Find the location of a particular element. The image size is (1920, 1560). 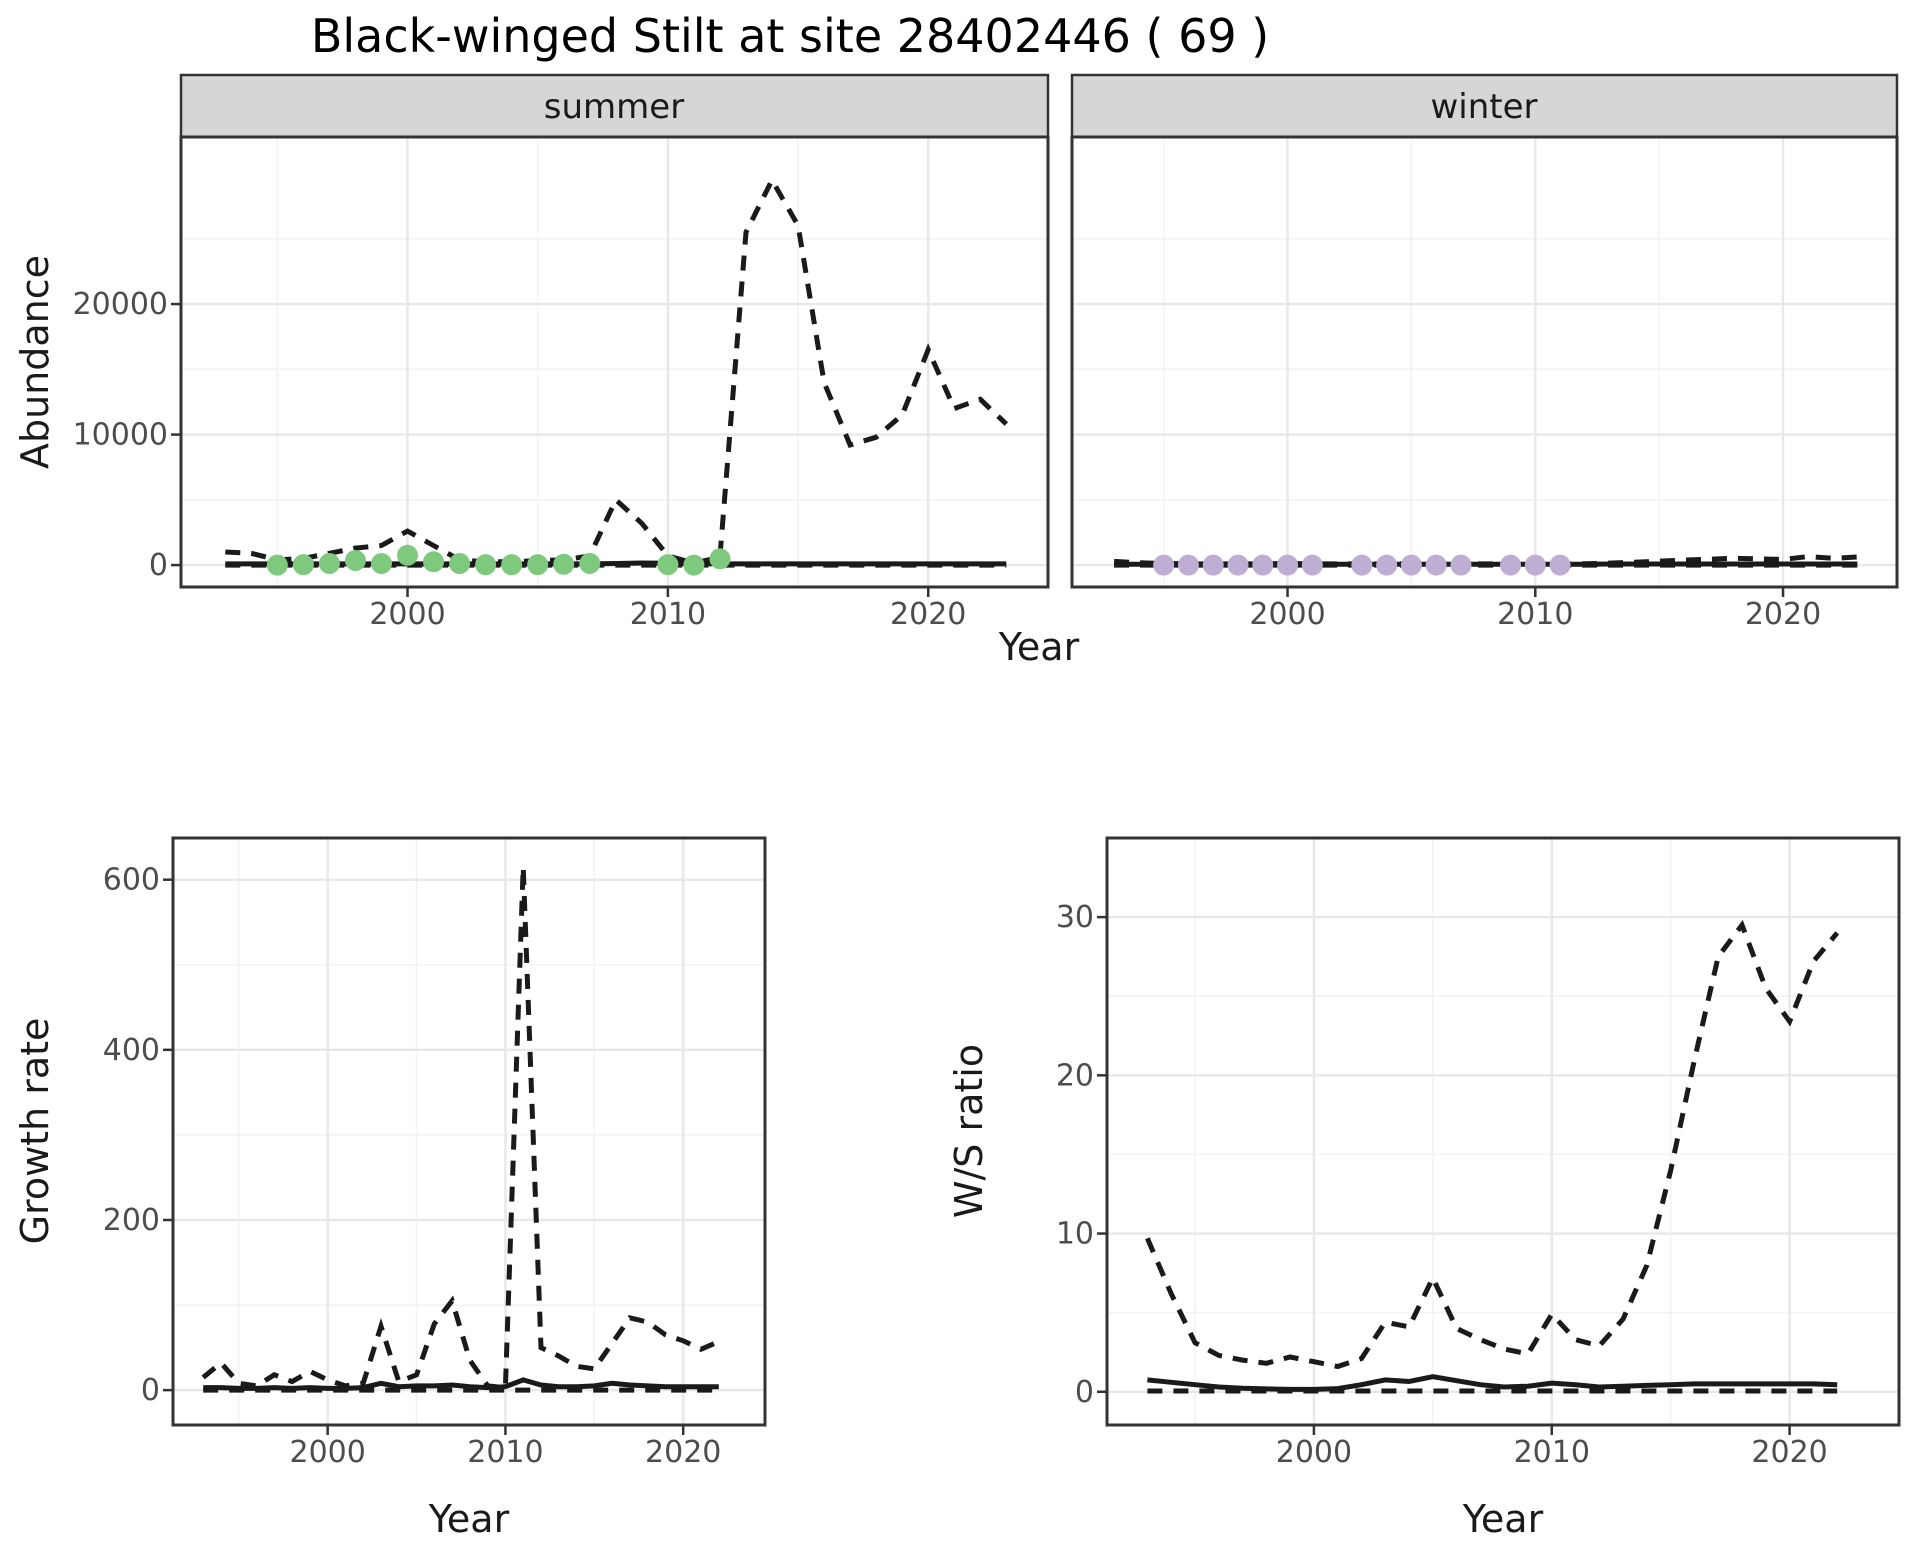

ws-ratio-x-tick-label: 2010 is located at coordinates (1552, 1452).